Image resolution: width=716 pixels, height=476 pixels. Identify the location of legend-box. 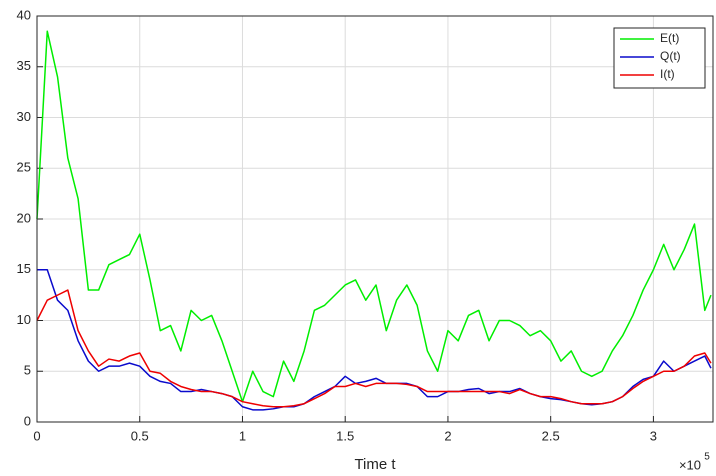
(659, 58).